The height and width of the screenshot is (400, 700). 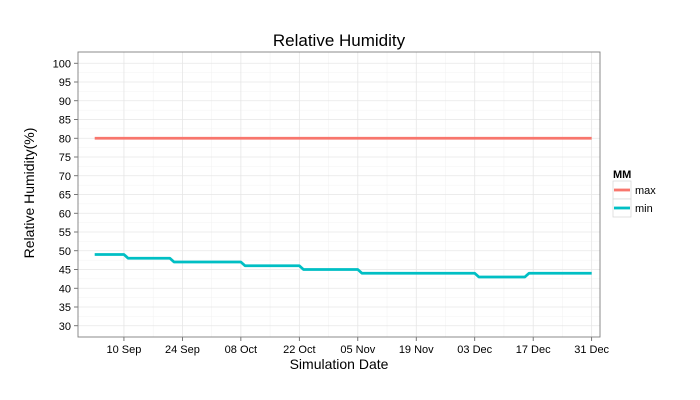 I want to click on y-axis-title: Relative Humidity(%), so click(x=29, y=193).